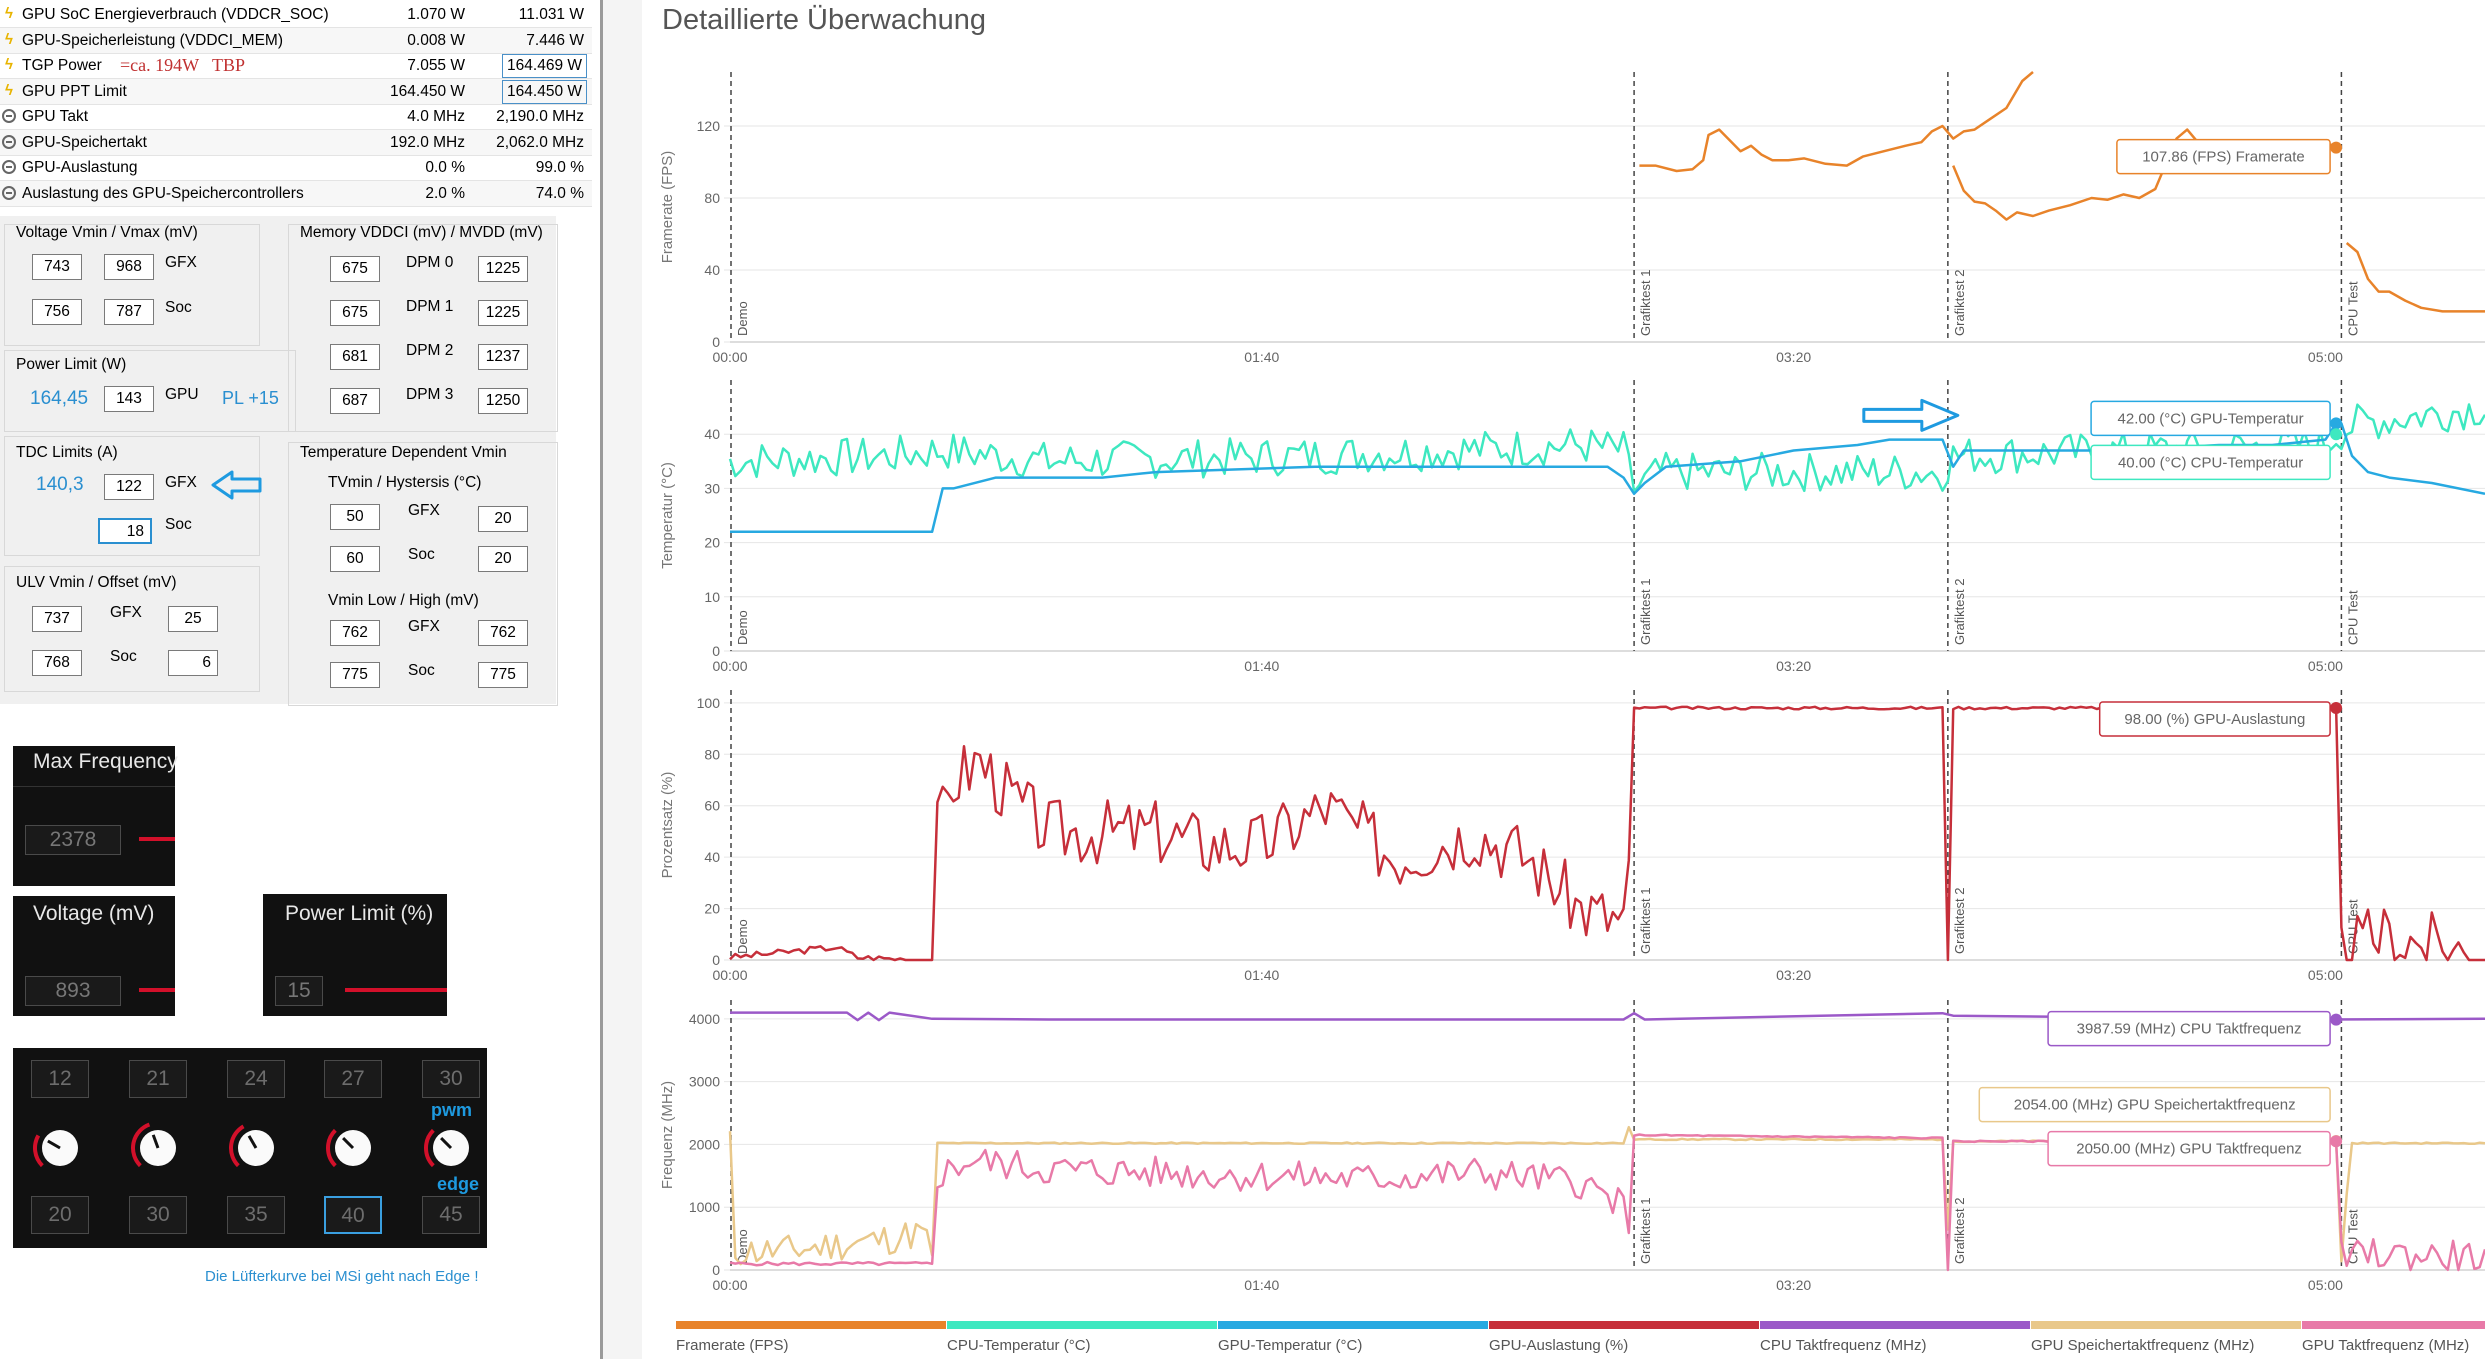 The width and height of the screenshot is (2485, 1359). Describe the element at coordinates (1082, 1339) in the screenshot. I see `legend-item: CPU-Temperatur (°C)` at that location.